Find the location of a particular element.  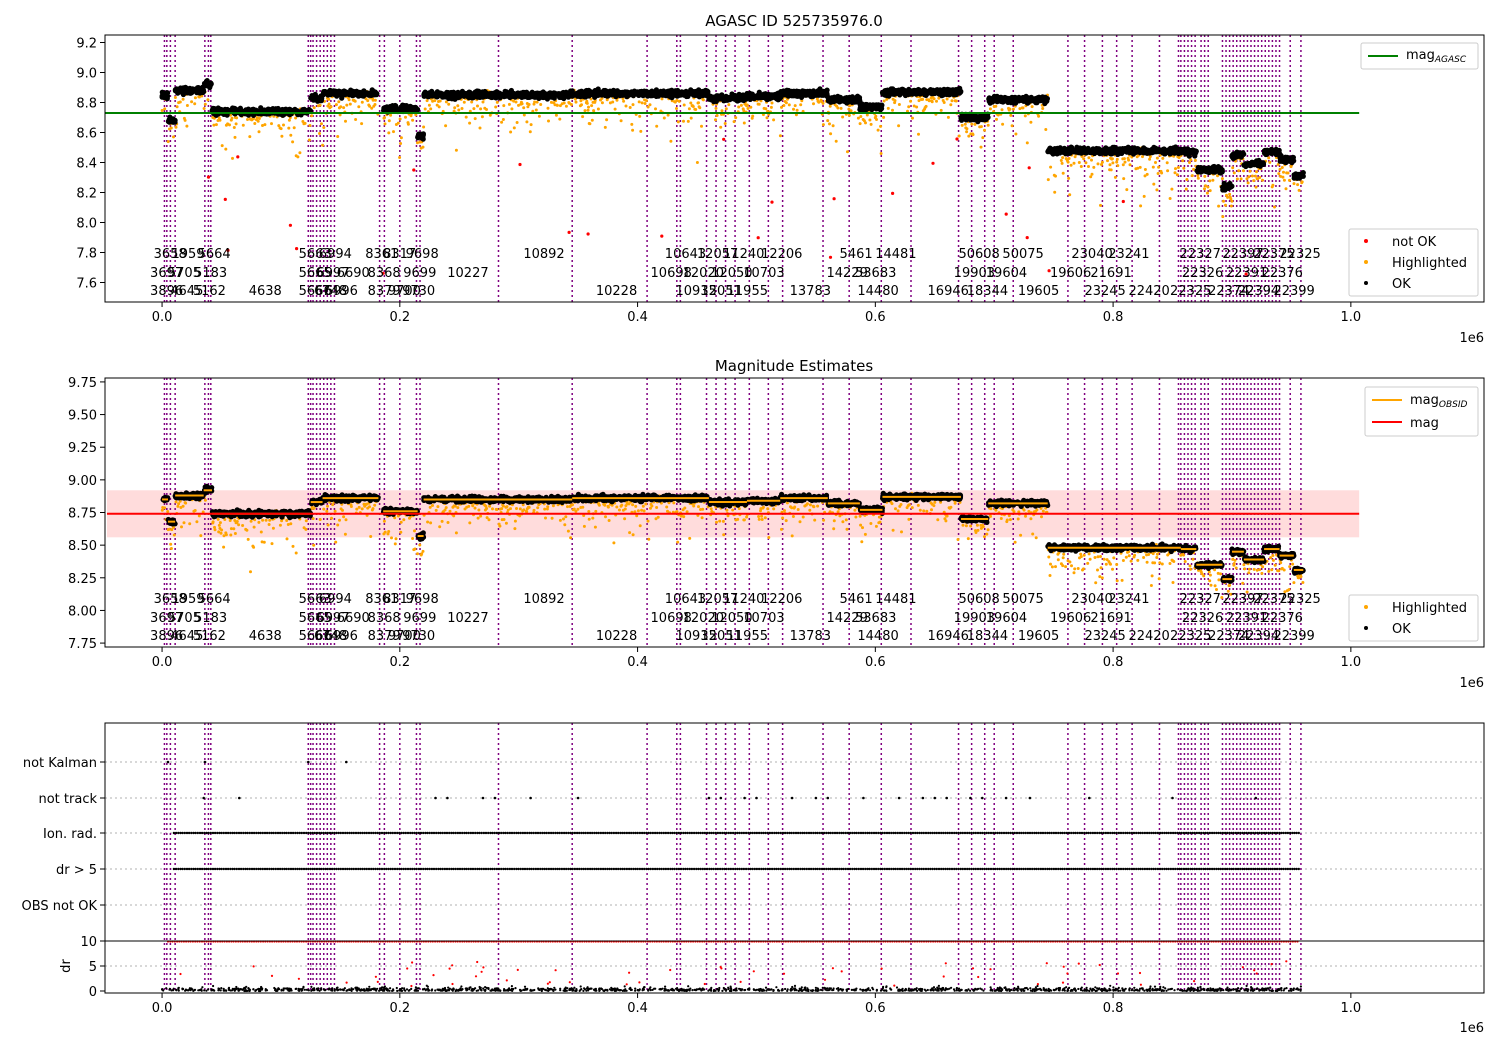

obsid-label: 5183 is located at coordinates (210, 273).